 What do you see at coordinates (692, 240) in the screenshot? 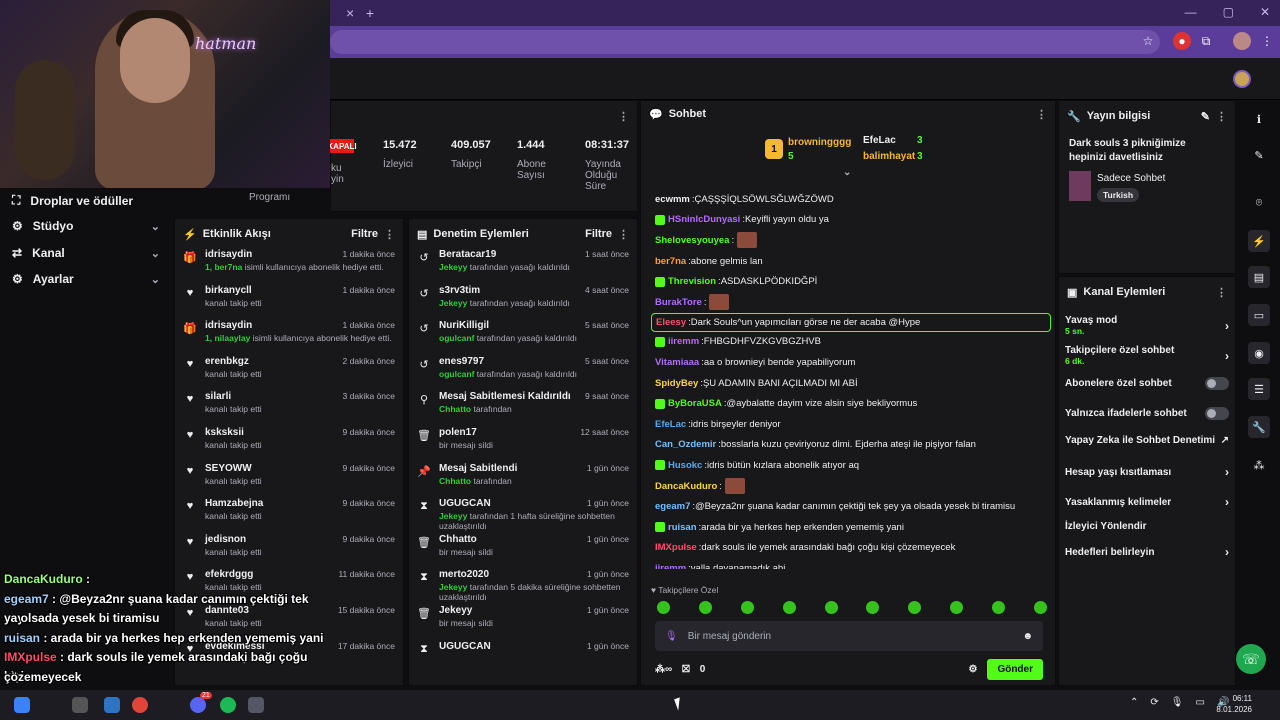
I see `chat-username: Shelovesyouyea` at bounding box center [692, 240].